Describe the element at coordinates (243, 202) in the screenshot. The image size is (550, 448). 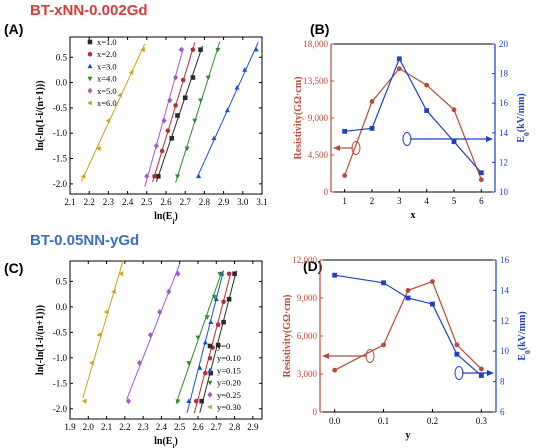
I see `x-tick-label: 3.0` at that location.